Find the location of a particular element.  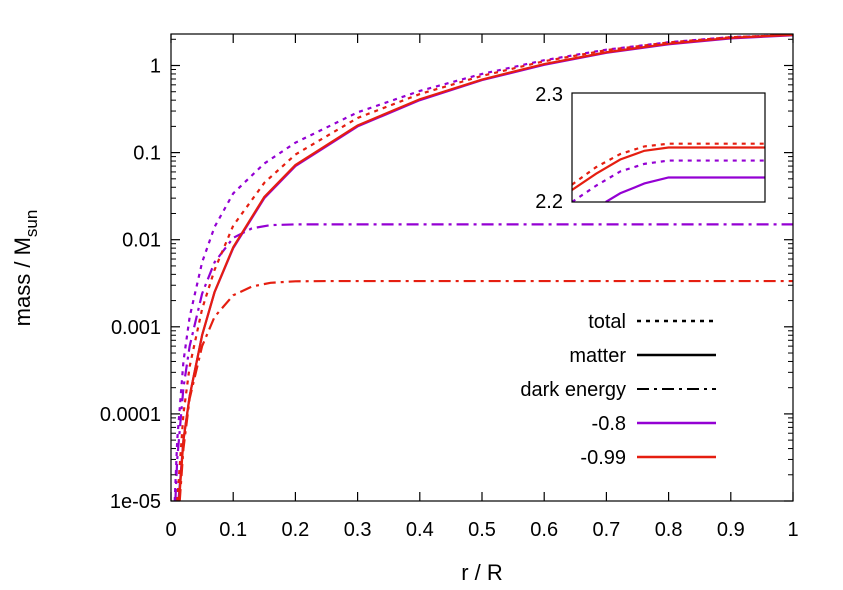

y-axis-label-subscript: sun is located at coordinates (31, 223).